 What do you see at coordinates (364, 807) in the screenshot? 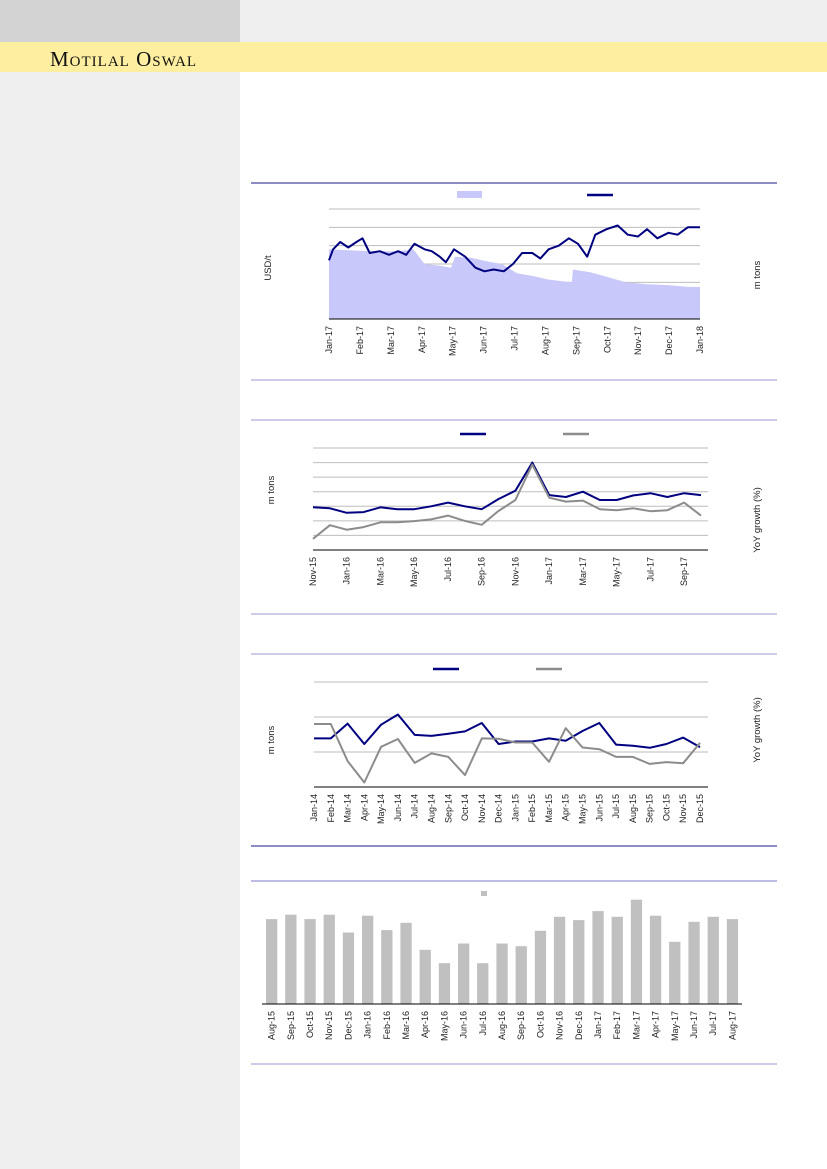
I see `chart-3-tick-label: Apr-14` at bounding box center [364, 807].